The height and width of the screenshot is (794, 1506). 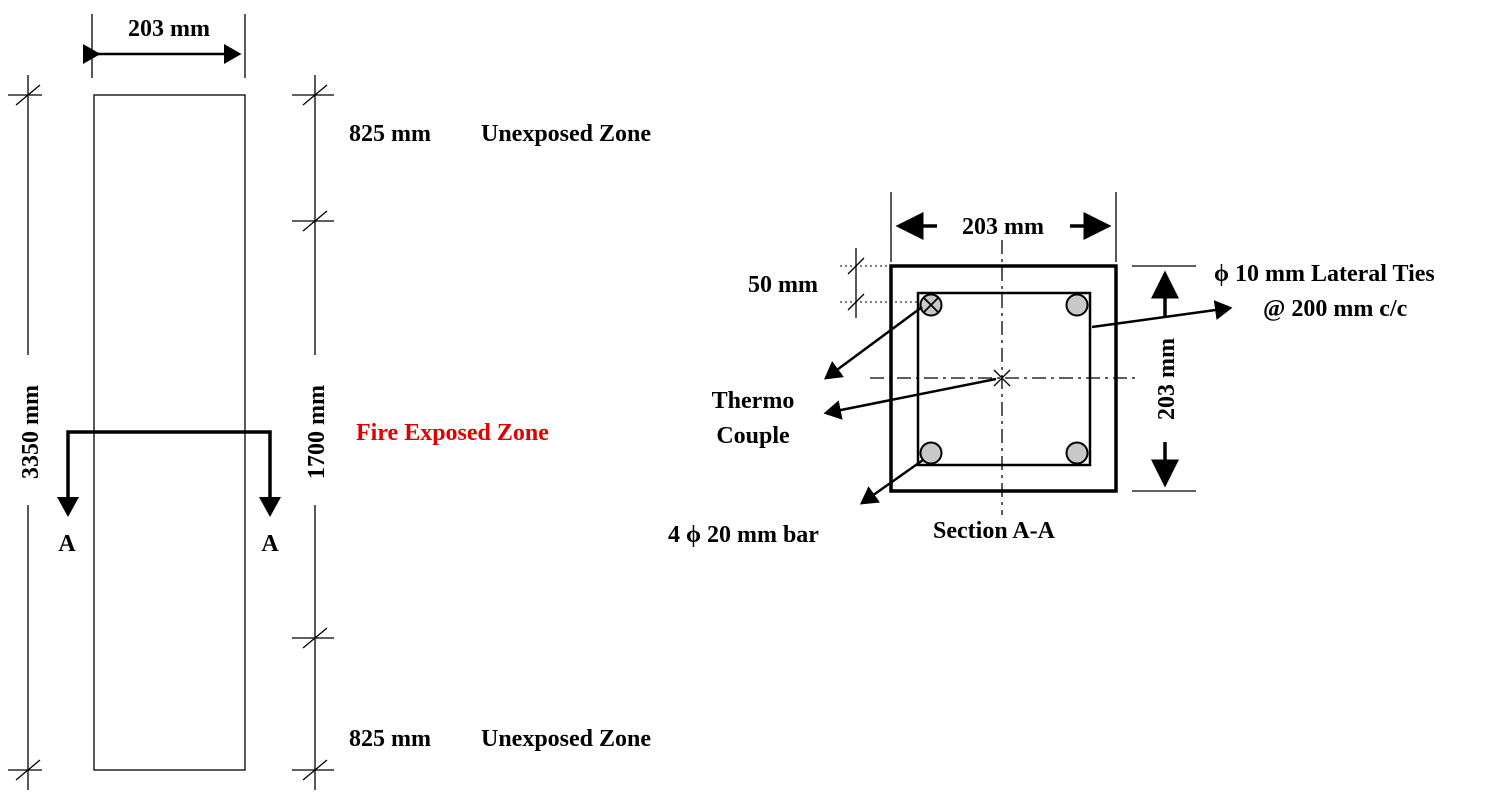 What do you see at coordinates (1324, 274) in the screenshot?
I see `ties-label-line1: ϕ 10 mm Lateral Ties` at bounding box center [1324, 274].